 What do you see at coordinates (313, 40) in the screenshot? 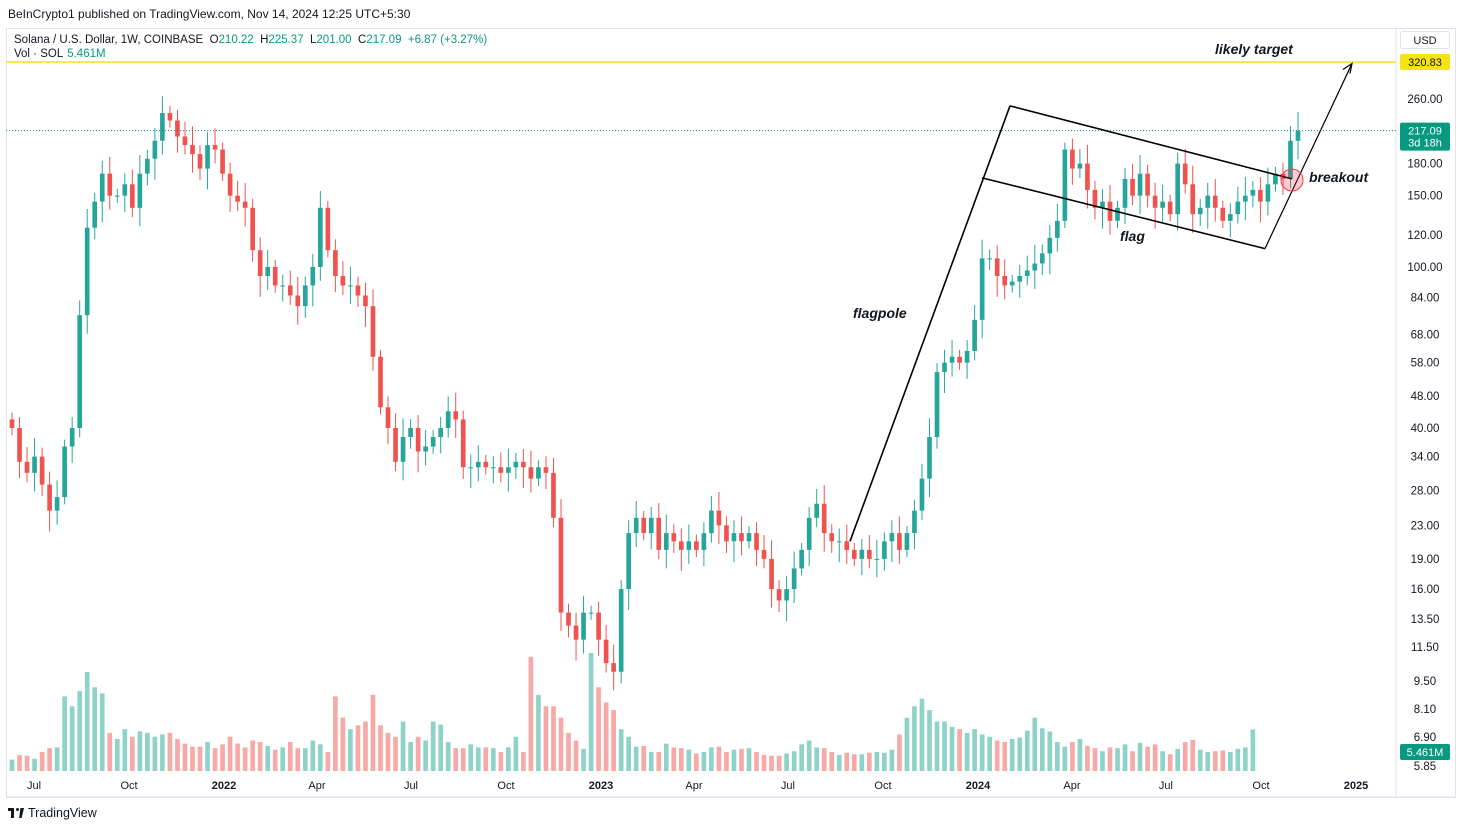
I see `low-label: L` at bounding box center [313, 40].